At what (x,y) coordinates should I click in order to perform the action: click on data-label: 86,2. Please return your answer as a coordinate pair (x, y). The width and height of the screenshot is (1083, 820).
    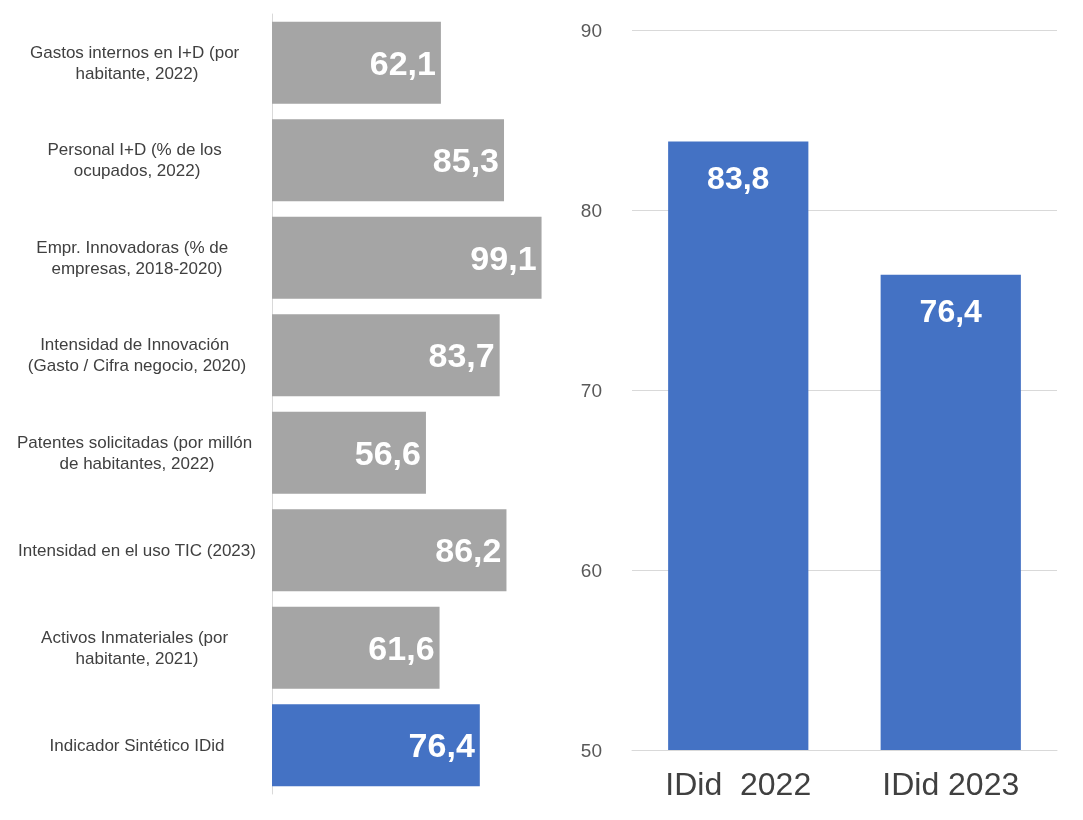
    Looking at the image, I should click on (468, 550).